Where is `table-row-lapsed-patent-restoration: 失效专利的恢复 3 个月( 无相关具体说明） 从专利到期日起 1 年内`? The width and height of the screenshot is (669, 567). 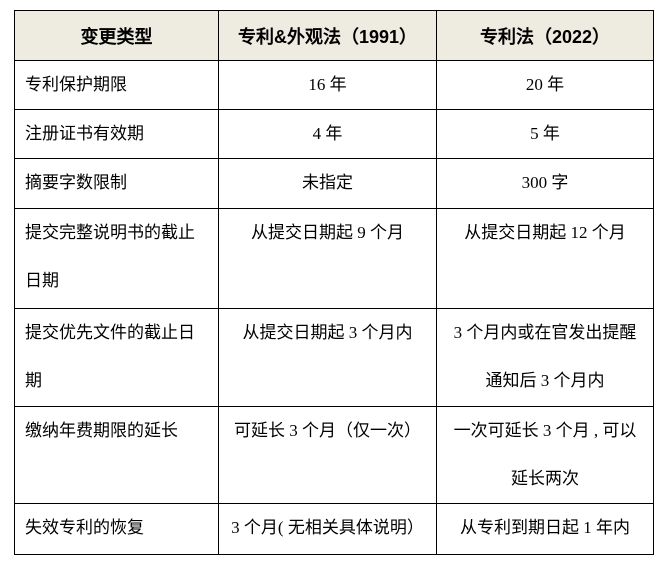
table-row-lapsed-patent-restoration: 失效专利的恢复 3 个月( 无相关具体说明） 从专利到期日起 1 年内 is located at coordinates (334, 529).